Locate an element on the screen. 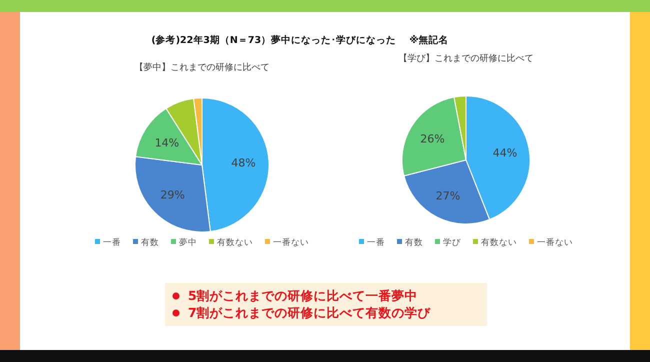  data-label: 44% is located at coordinates (505, 153).